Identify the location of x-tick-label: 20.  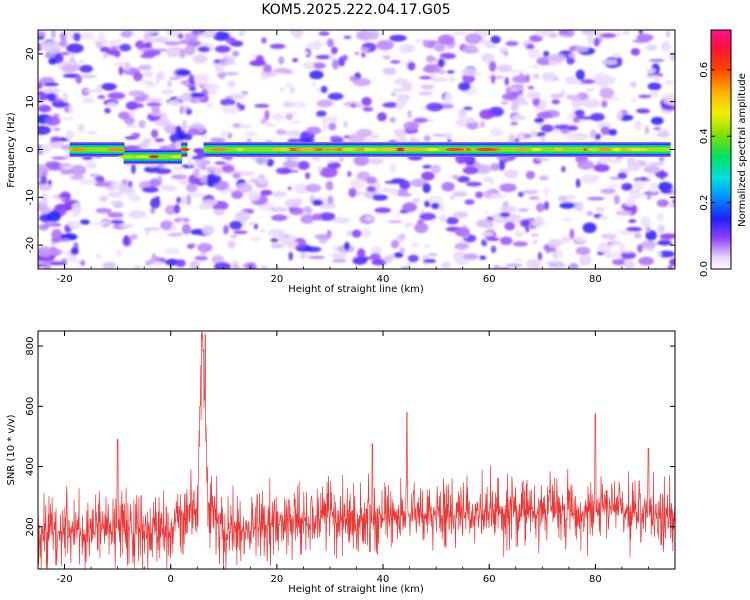
(277, 579).